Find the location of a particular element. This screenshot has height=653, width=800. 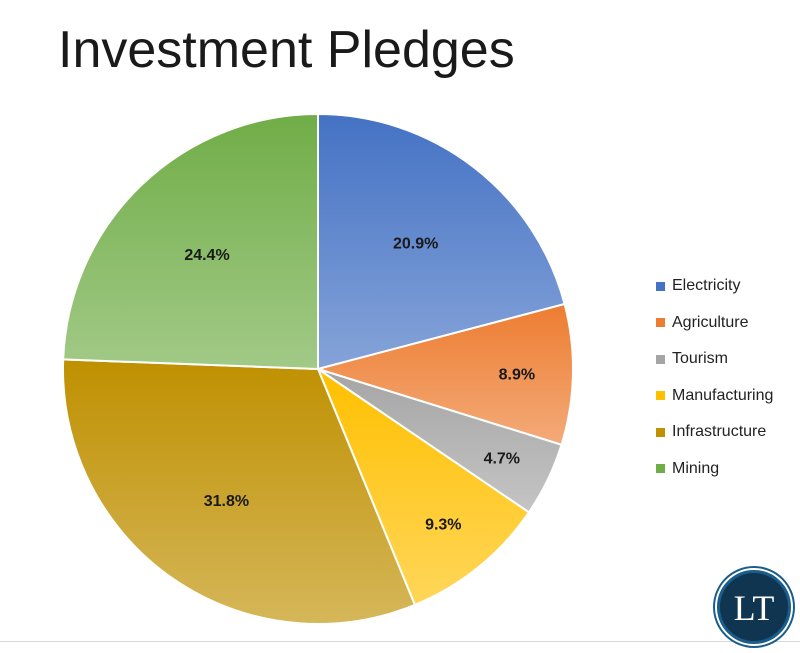

logo-ring-highlight is located at coordinates (754, 607).